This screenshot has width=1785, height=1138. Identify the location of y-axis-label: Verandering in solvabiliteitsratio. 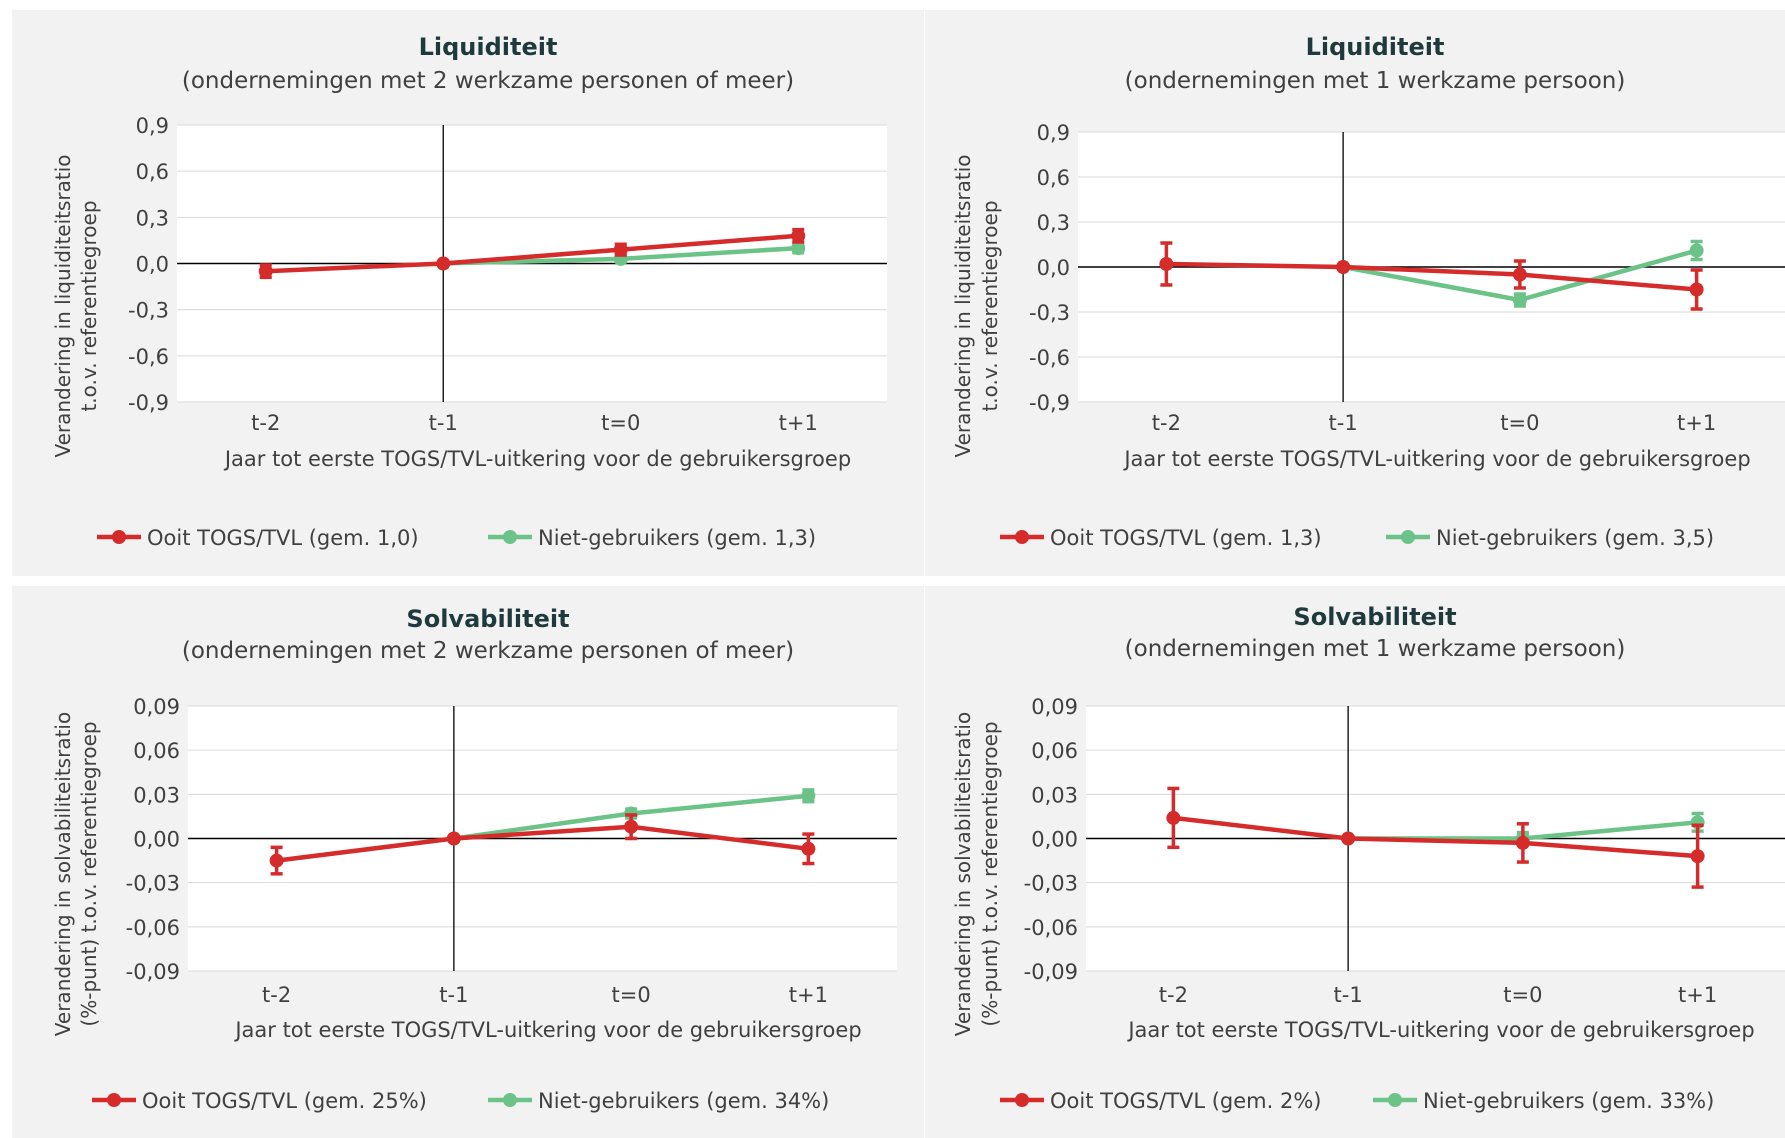
(63, 874).